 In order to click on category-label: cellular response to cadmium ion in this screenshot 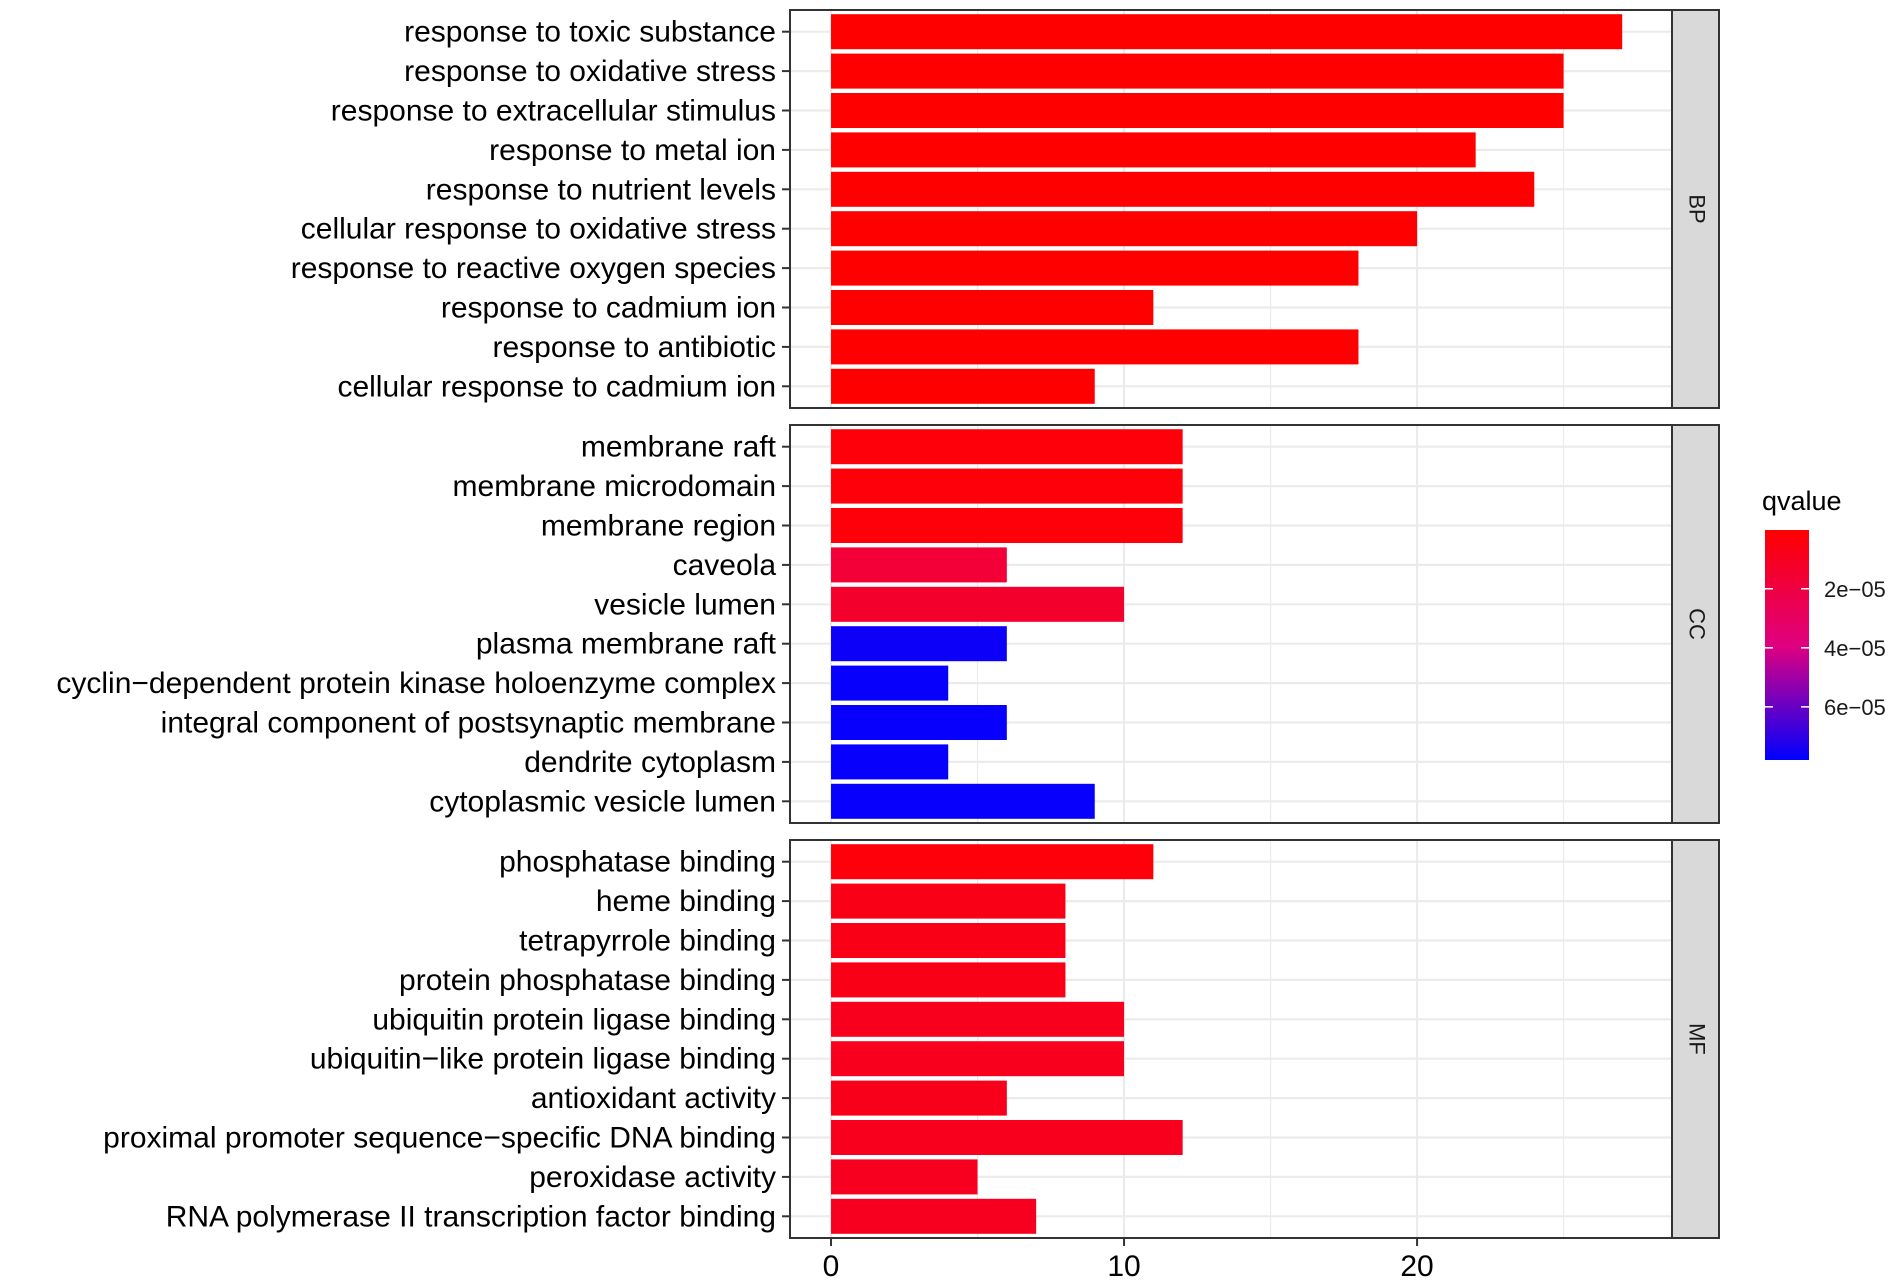, I will do `click(556, 386)`.